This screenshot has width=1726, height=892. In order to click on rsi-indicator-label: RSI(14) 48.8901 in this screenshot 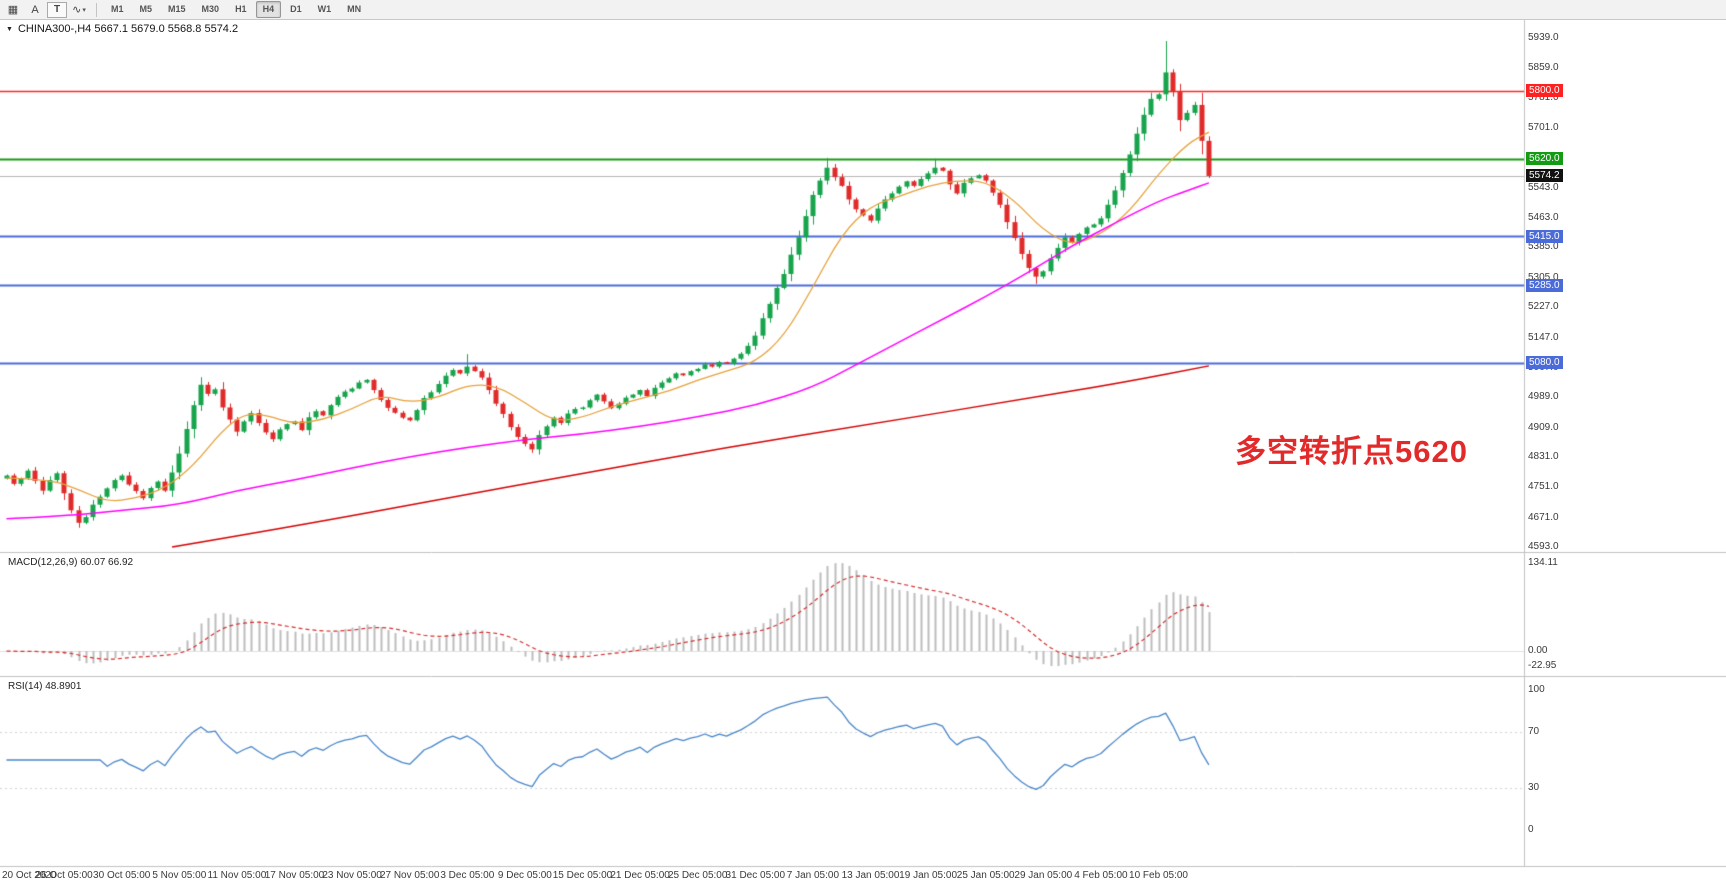, I will do `click(45, 686)`.